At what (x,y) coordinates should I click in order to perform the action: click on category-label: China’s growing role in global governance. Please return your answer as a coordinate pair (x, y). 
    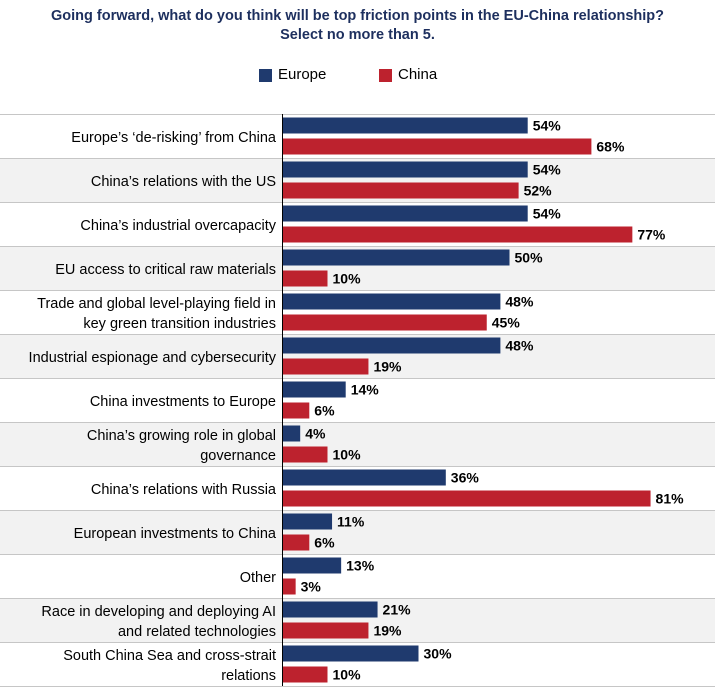
    Looking at the image, I should click on (181, 446).